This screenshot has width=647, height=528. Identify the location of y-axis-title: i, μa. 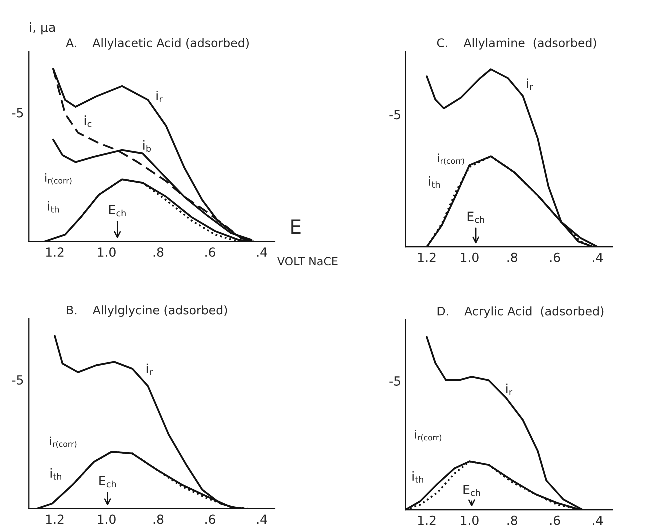
(43, 28).